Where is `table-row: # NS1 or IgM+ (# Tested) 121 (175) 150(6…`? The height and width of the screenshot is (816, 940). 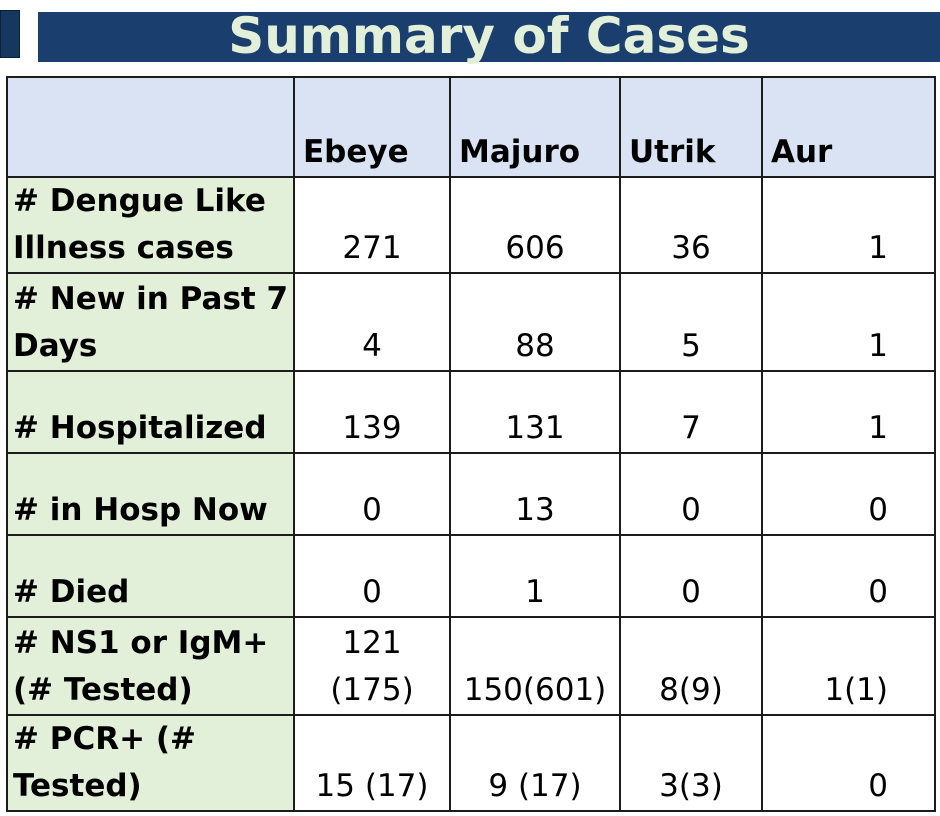
table-row: # NS1 or IgM+ (# Tested) 121 (175) 150(6… is located at coordinates (471, 666).